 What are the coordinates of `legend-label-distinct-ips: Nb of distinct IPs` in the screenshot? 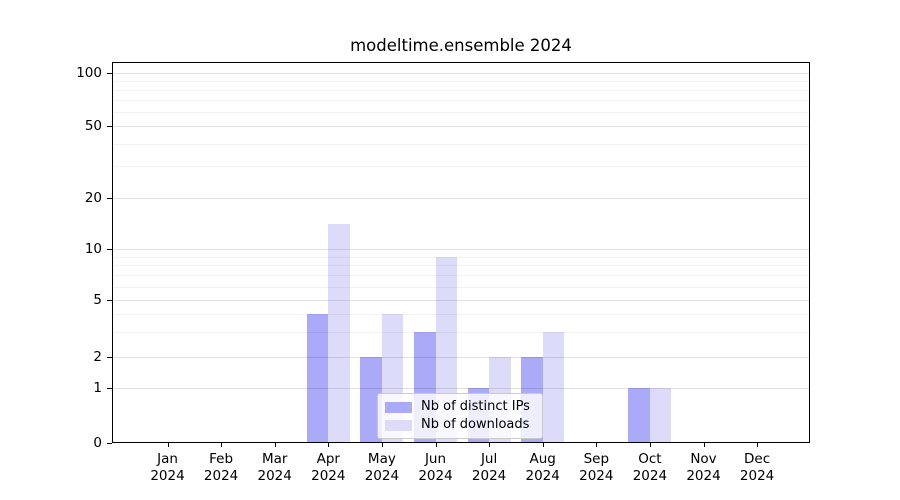 It's located at (475, 406).